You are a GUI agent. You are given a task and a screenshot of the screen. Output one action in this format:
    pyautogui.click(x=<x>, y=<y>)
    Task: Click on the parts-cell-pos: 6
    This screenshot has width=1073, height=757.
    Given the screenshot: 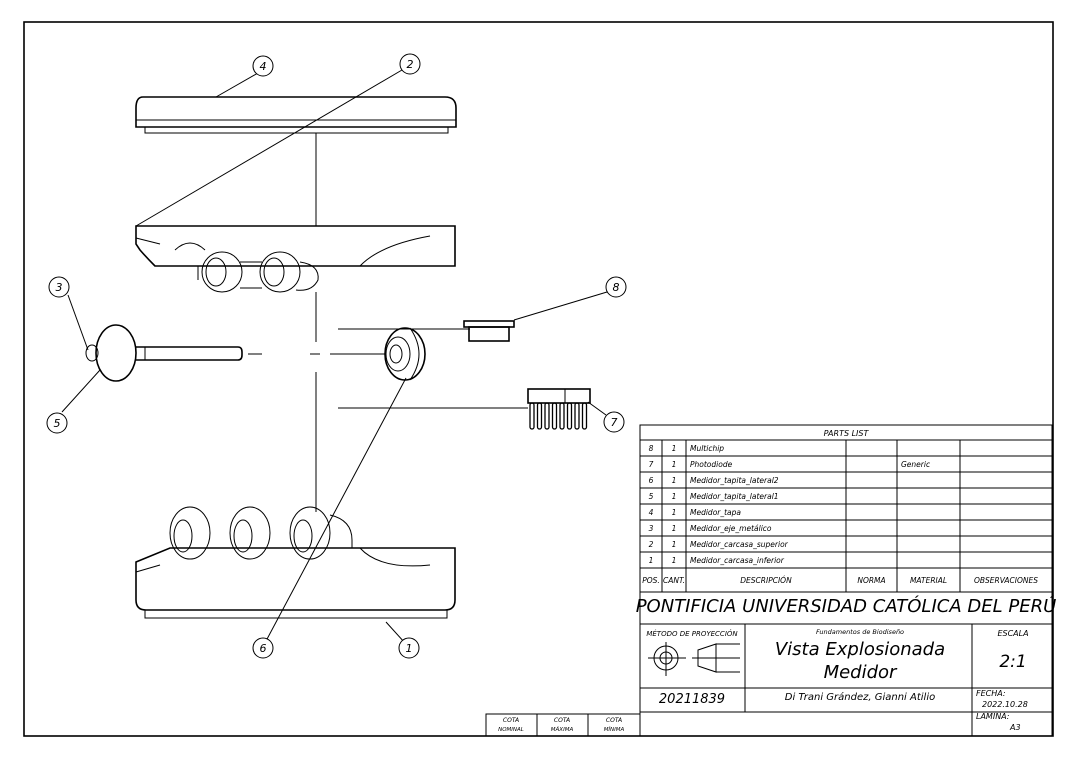 What is the action you would take?
    pyautogui.click(x=651, y=480)
    